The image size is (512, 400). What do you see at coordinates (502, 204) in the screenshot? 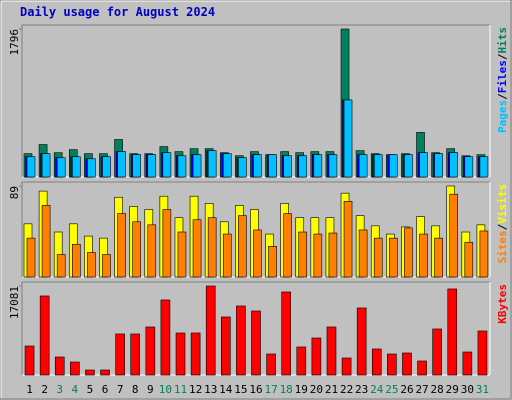
I see `legend-entry: Visits` at bounding box center [502, 204].